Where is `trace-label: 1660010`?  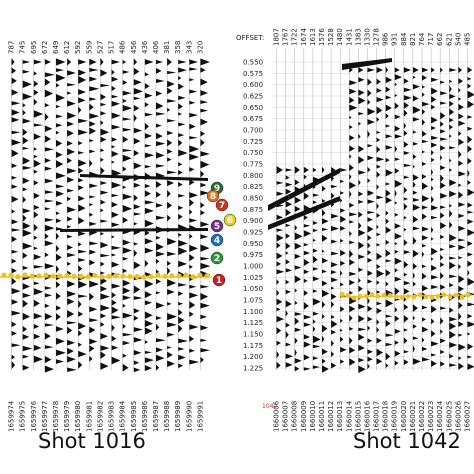
trace-label: 1660010 is located at coordinates (313, 416).